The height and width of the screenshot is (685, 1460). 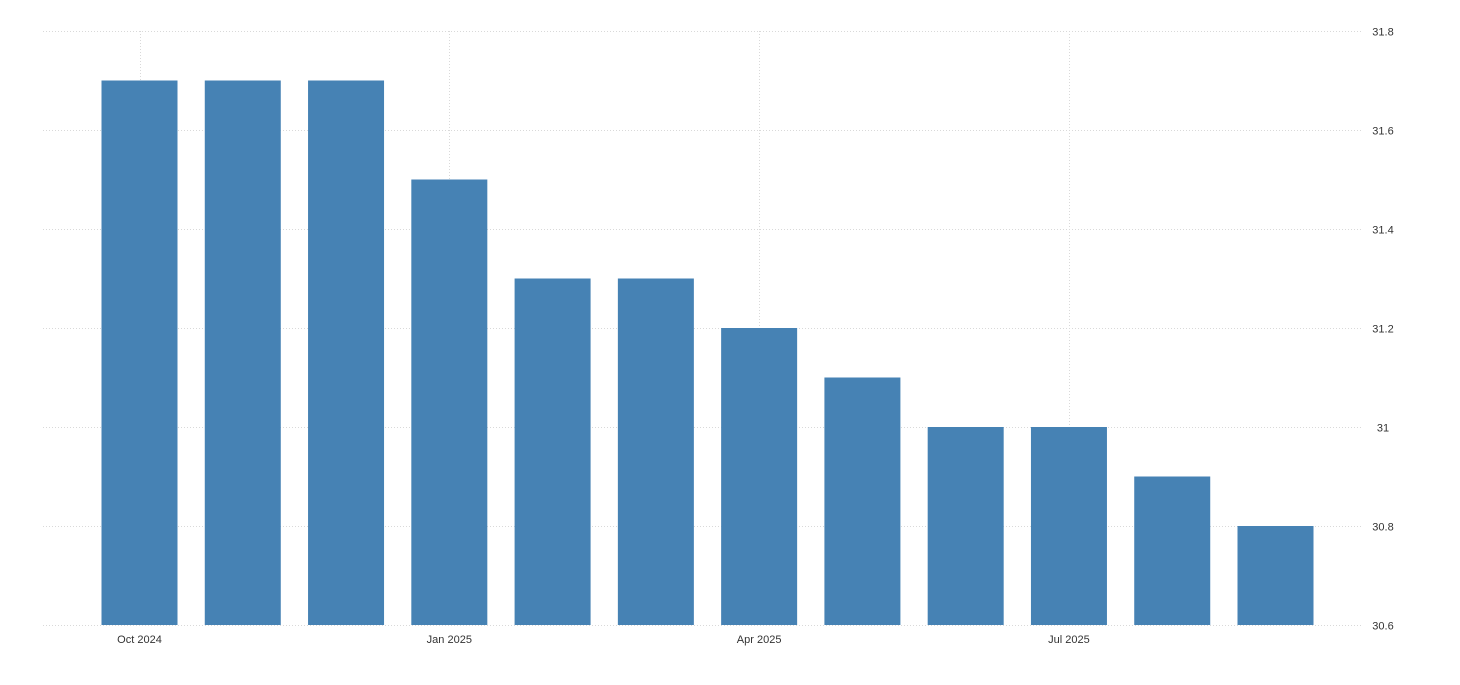 What do you see at coordinates (1069, 640) in the screenshot?
I see `x-tick-label: Jul 2025` at bounding box center [1069, 640].